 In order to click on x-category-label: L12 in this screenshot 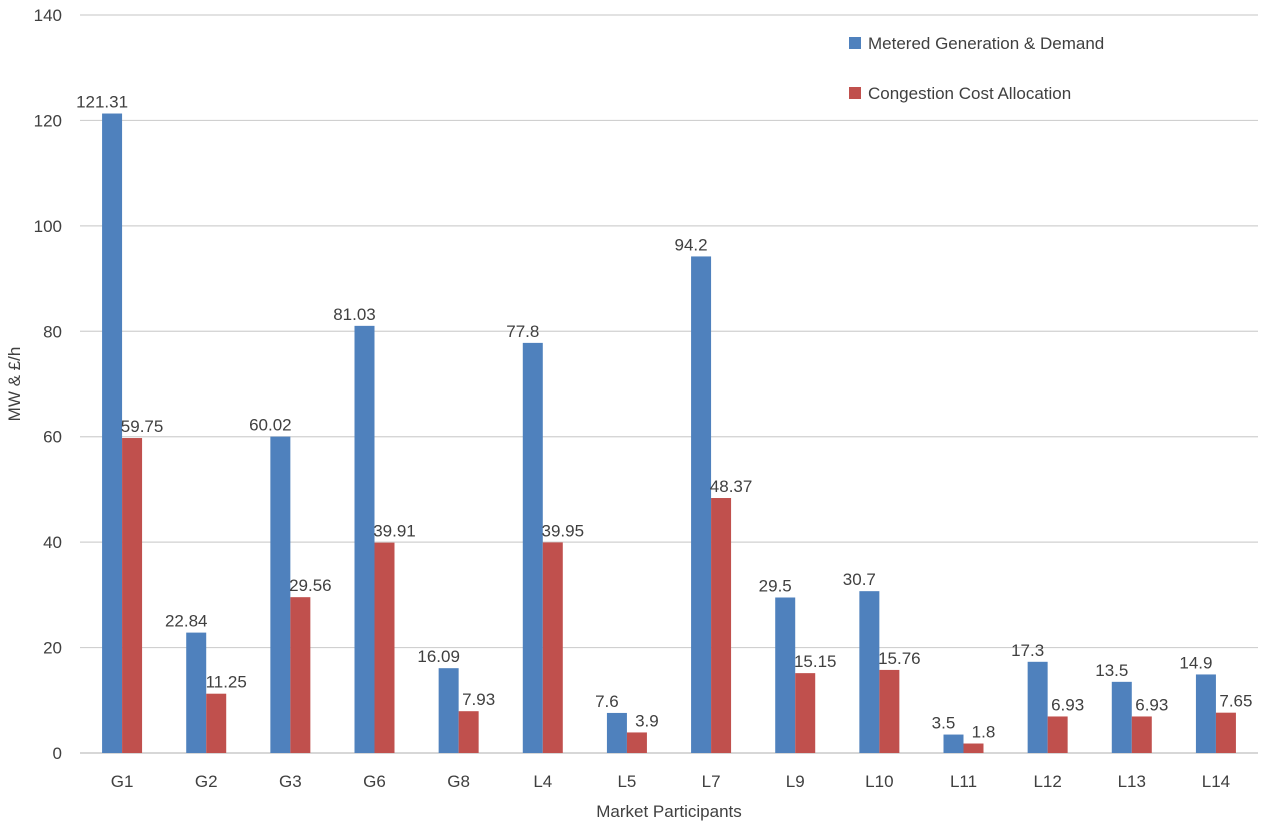, I will do `click(1047, 781)`.